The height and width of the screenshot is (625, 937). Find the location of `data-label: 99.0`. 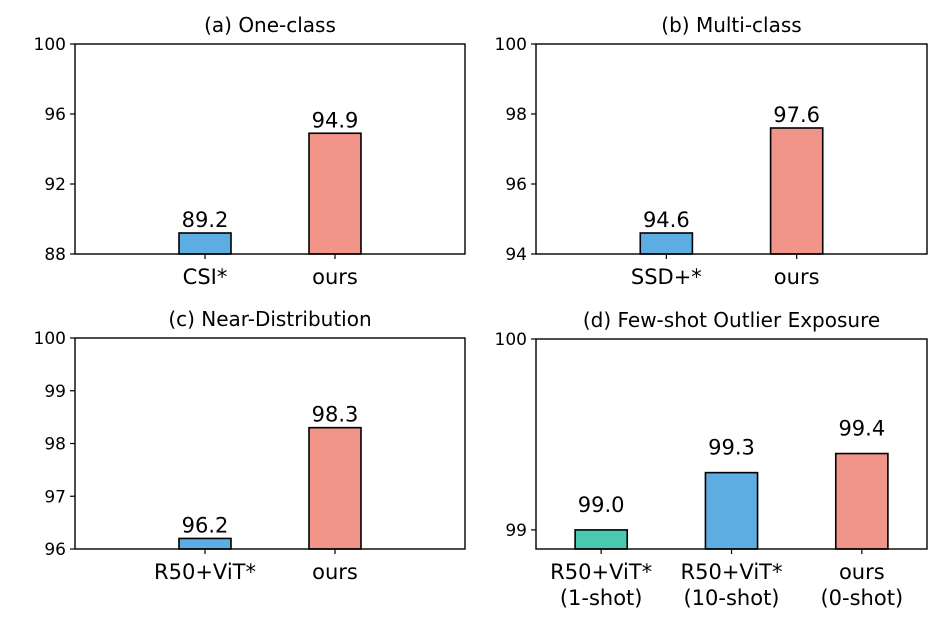

data-label: 99.0 is located at coordinates (601, 505).